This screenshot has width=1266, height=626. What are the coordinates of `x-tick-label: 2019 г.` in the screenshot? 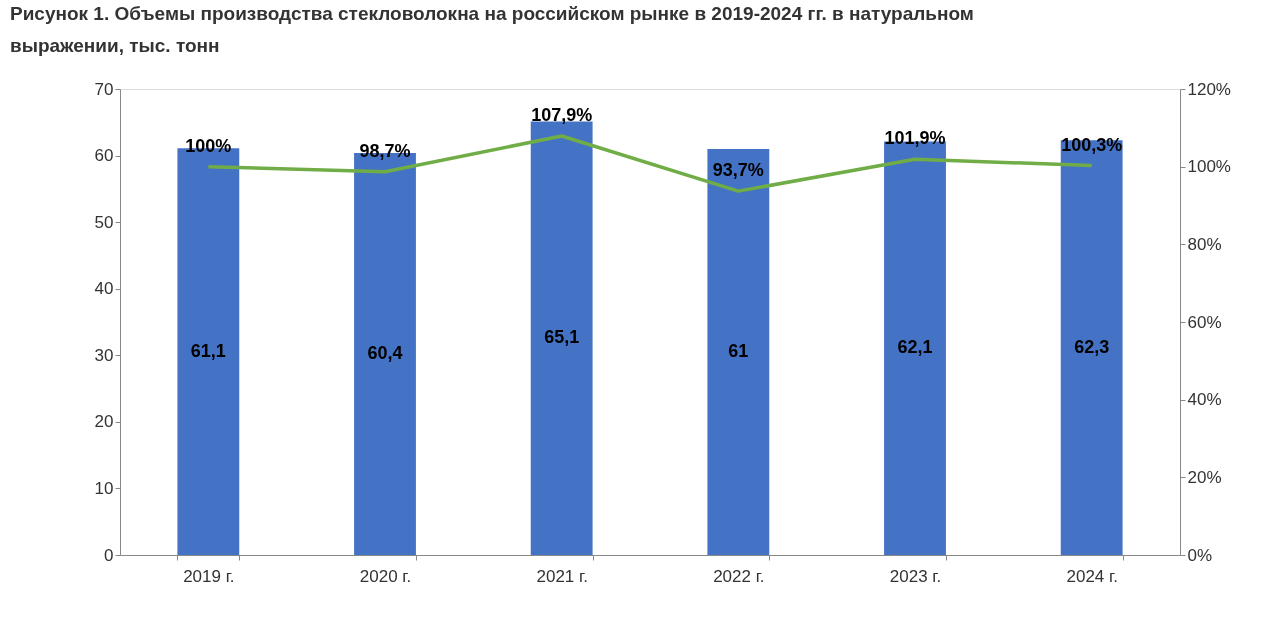 It's located at (209, 576).